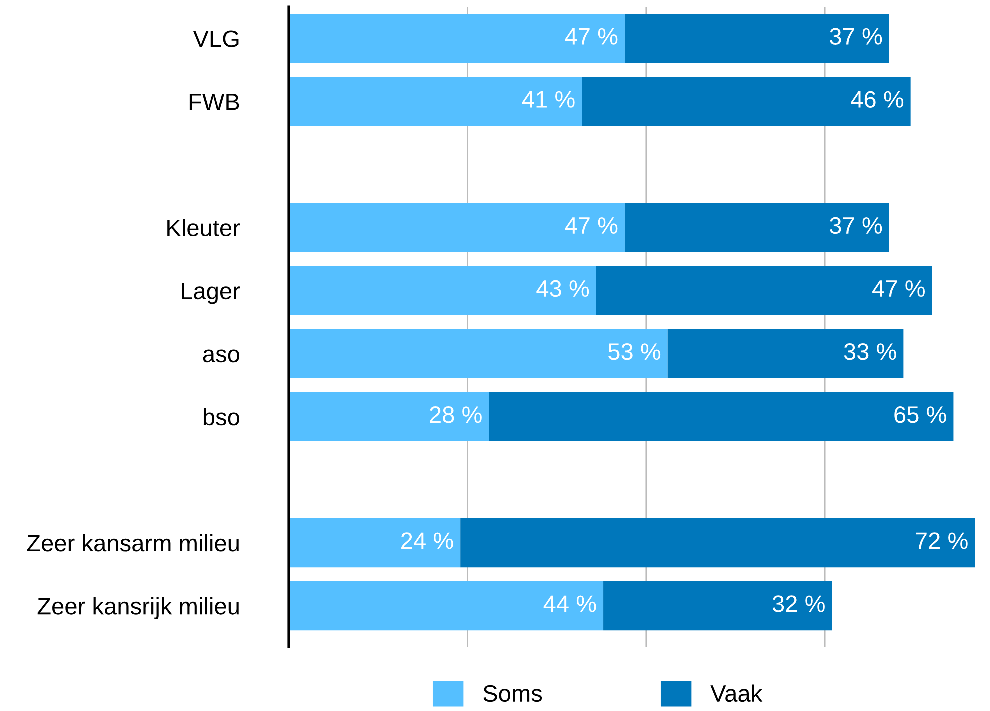 Image resolution: width=990 pixels, height=711 pixels. Describe the element at coordinates (222, 417) in the screenshot. I see `y-tick-label: bso` at that location.